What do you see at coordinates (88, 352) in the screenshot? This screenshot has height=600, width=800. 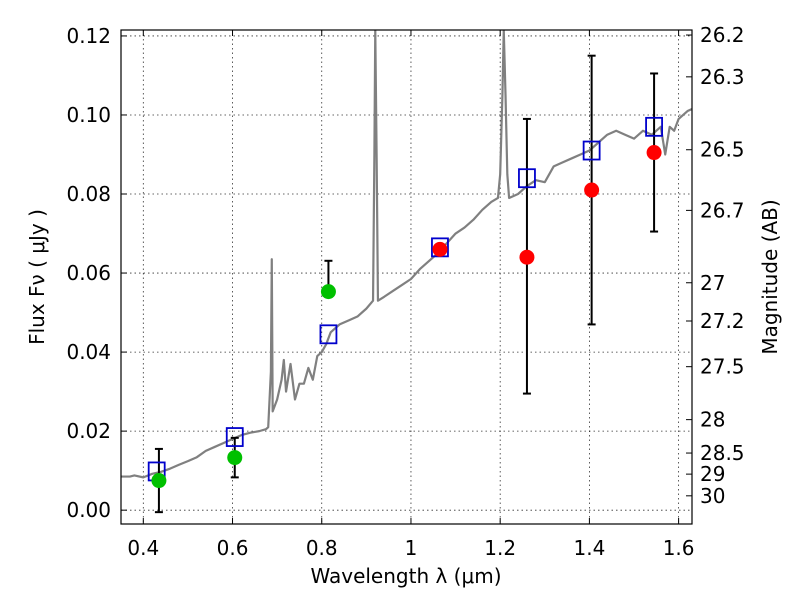 I see `y-tick-label: 0.04` at bounding box center [88, 352].